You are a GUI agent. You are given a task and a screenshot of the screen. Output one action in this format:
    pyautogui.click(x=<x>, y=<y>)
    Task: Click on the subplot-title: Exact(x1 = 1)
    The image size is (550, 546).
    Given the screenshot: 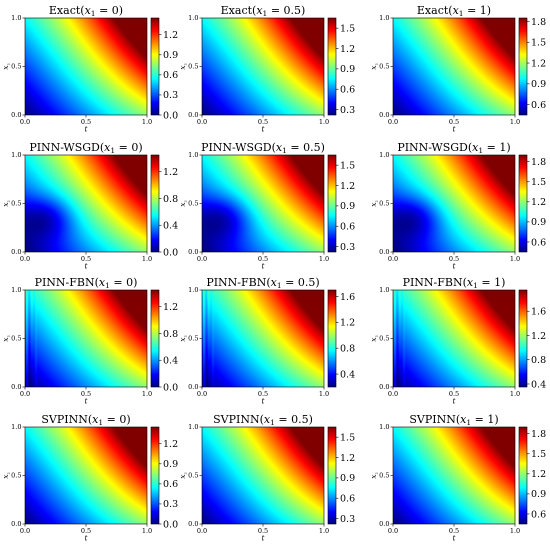 What is the action you would take?
    pyautogui.click(x=454, y=11)
    